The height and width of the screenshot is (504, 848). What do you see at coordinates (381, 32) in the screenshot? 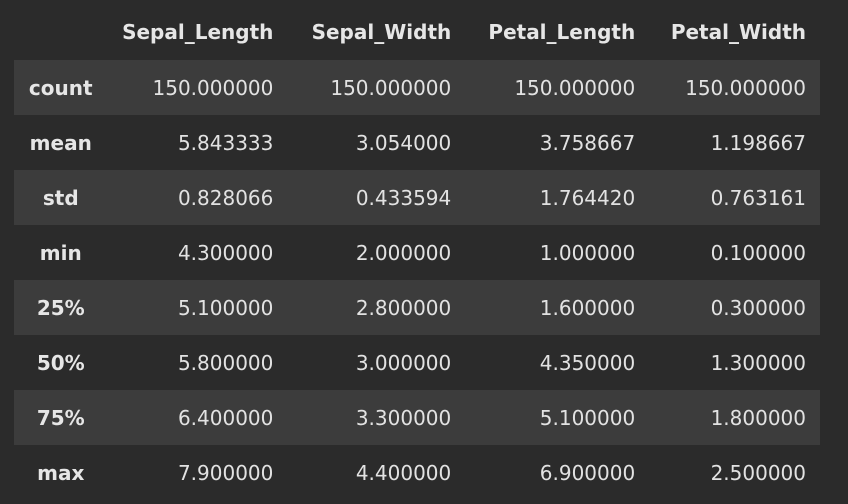
I see `column-header-sepal-width: Sepal_Width` at bounding box center [381, 32].